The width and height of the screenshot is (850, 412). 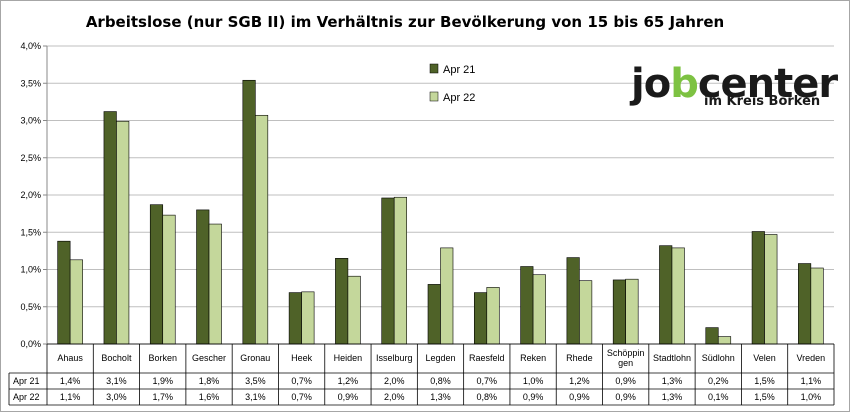 I want to click on x-tick-label-gescher: Gescher, so click(x=209, y=358).